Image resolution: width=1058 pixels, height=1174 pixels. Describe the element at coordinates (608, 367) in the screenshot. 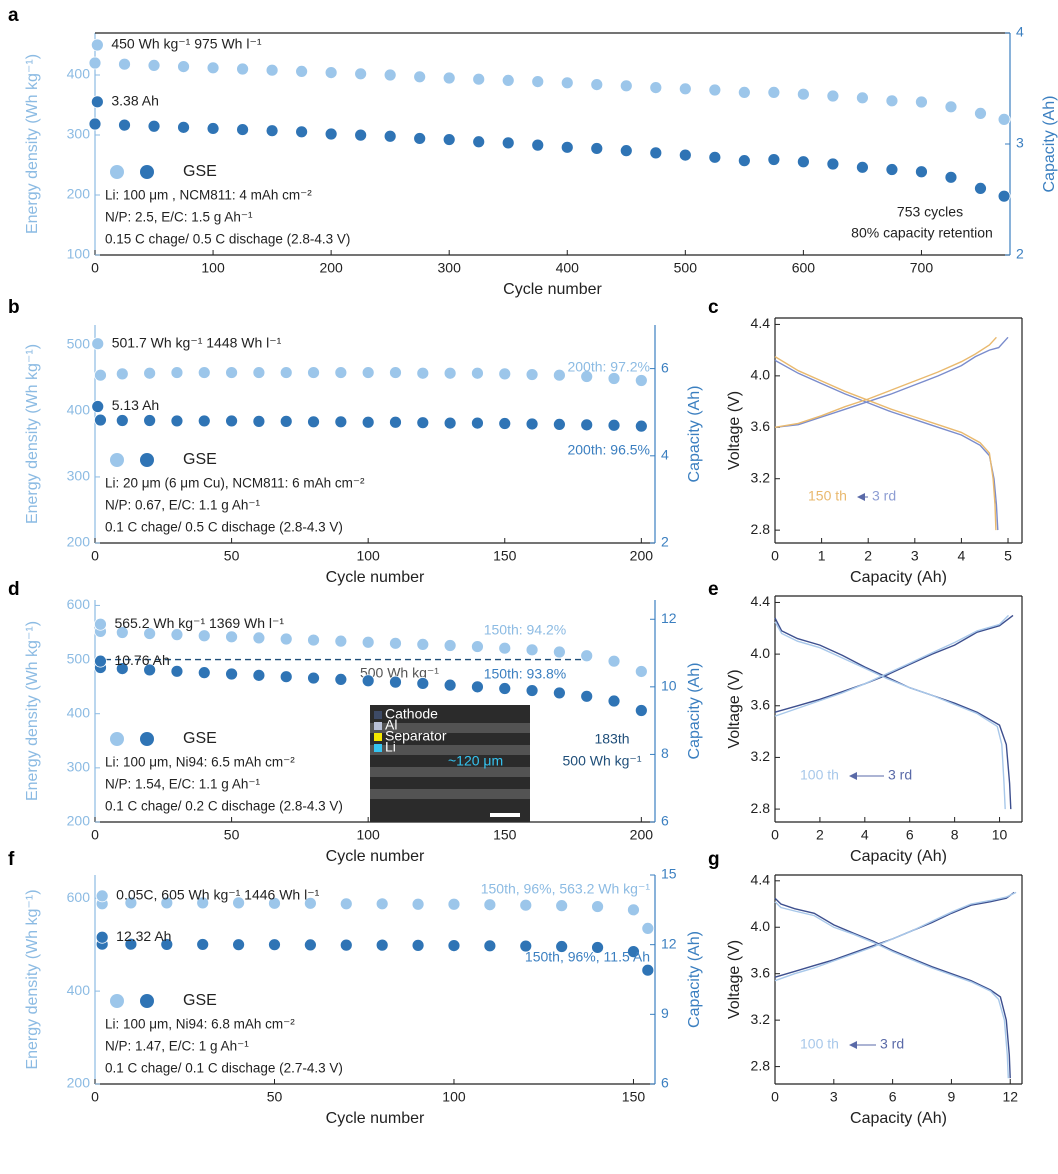

I see `annotation: 200th: 97.2%` at that location.